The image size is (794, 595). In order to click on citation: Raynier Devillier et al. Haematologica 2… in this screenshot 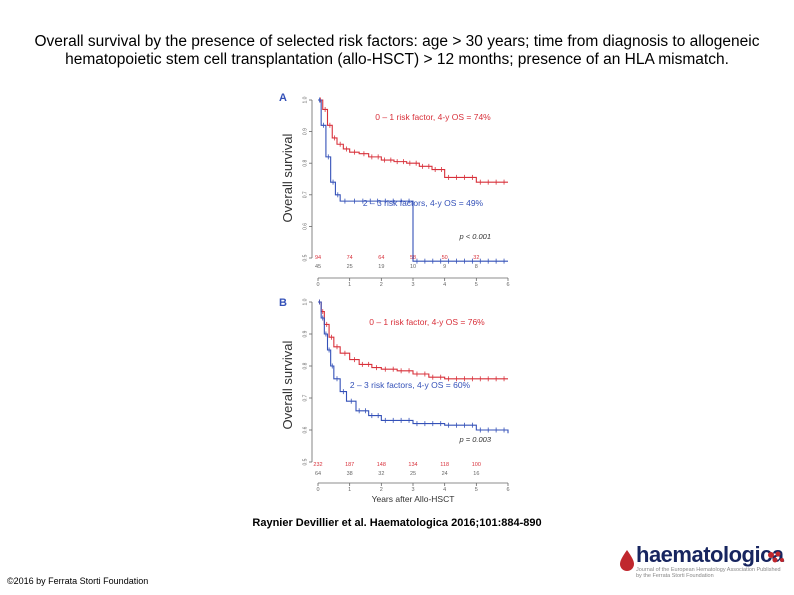, I will do `click(397, 523)`.